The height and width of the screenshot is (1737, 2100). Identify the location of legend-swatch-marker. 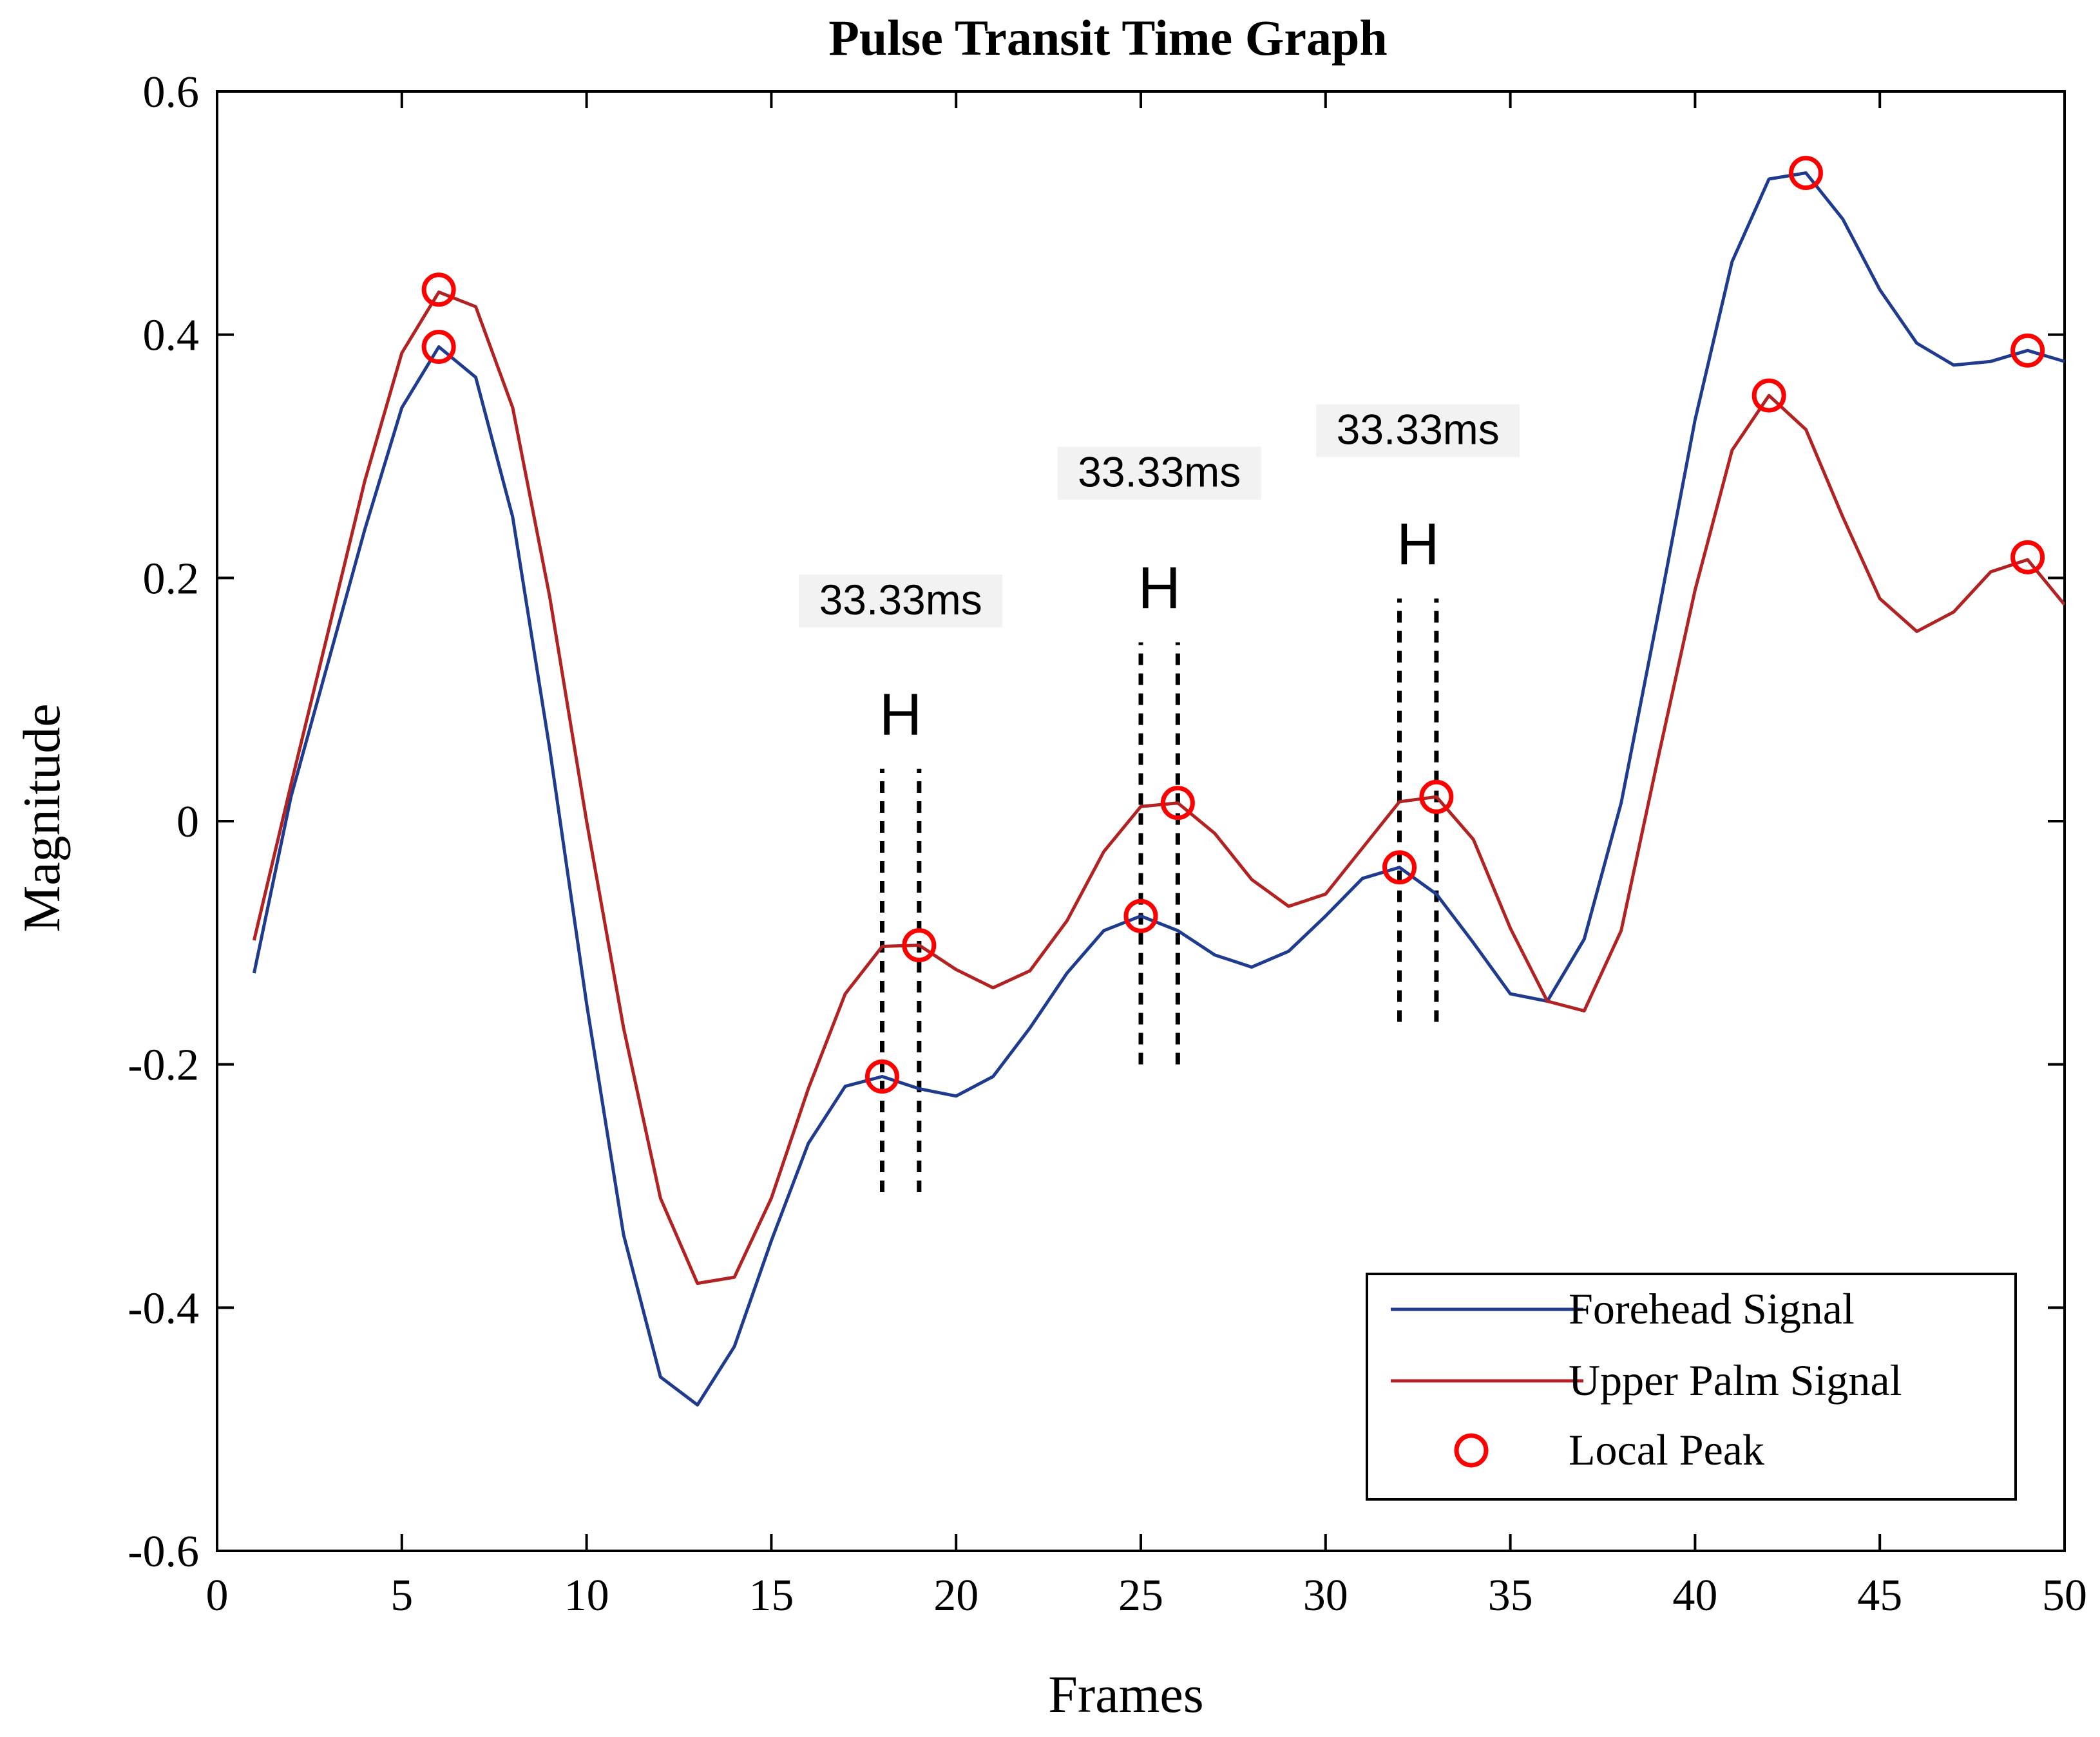
(1471, 1450).